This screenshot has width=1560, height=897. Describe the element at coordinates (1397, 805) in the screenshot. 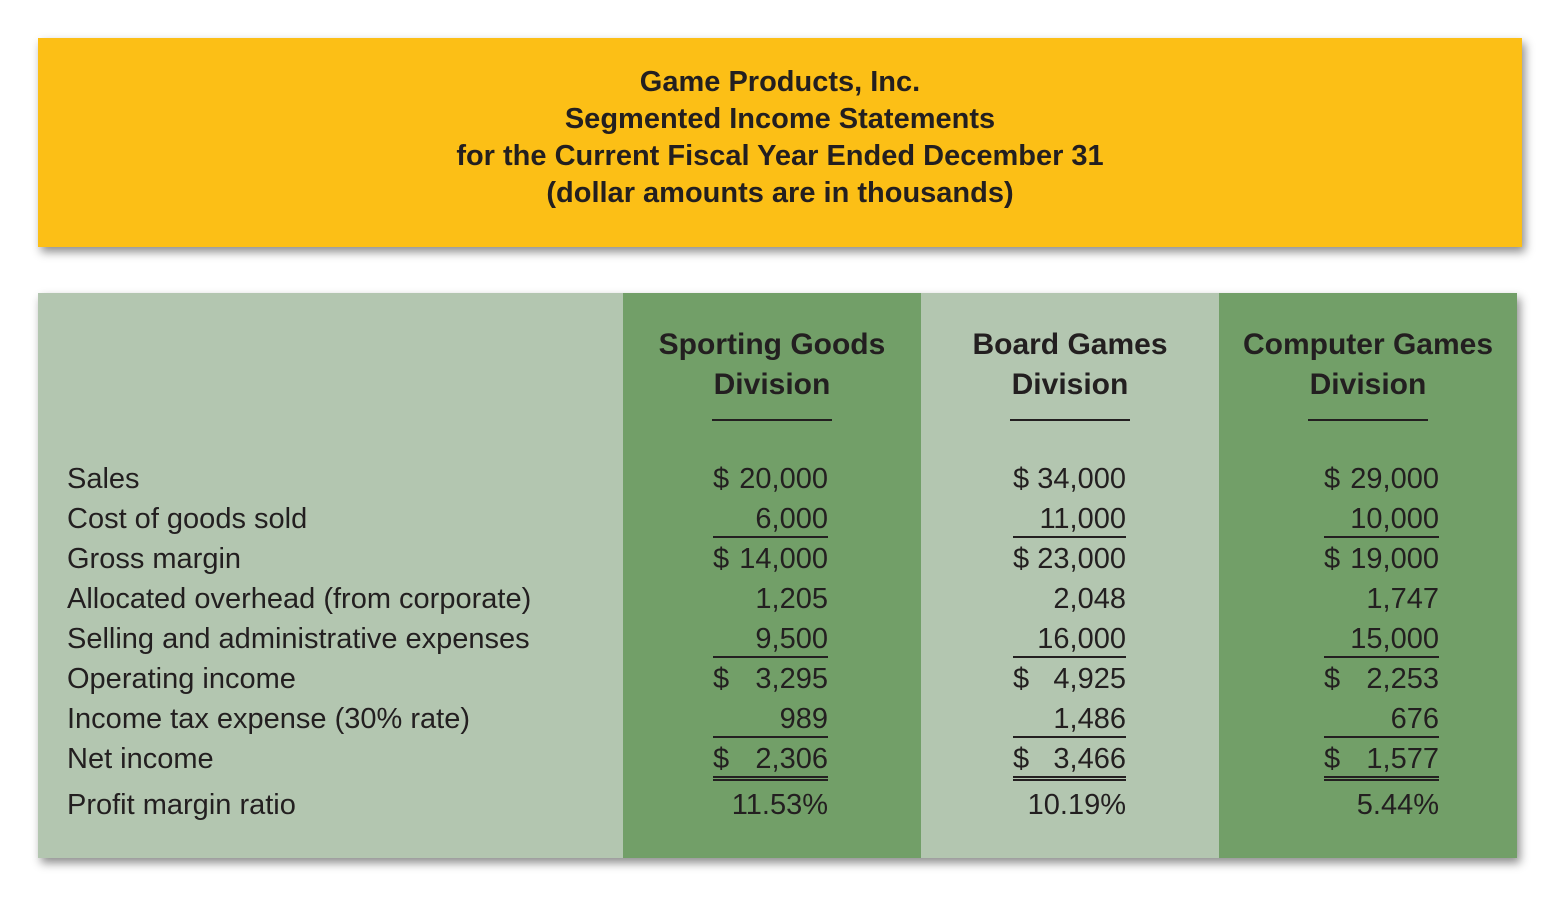

I see `amount: 5.44%` at that location.